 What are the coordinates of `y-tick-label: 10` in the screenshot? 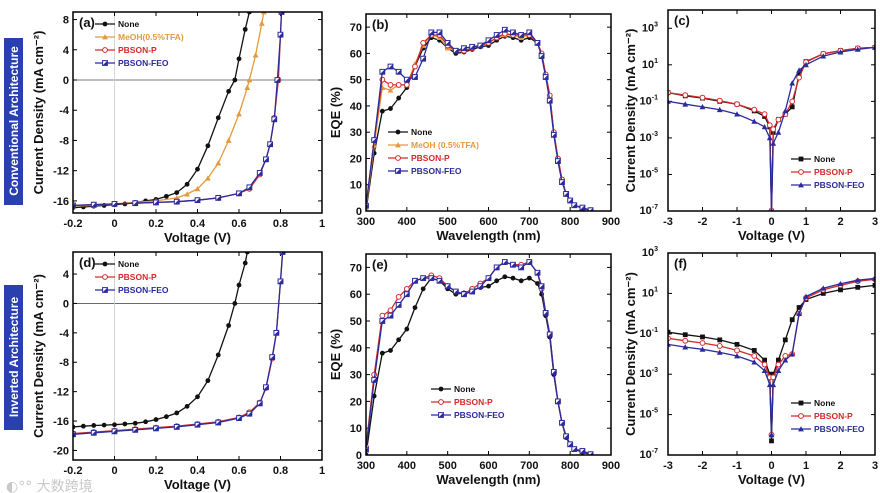 It's located at (356, 186).